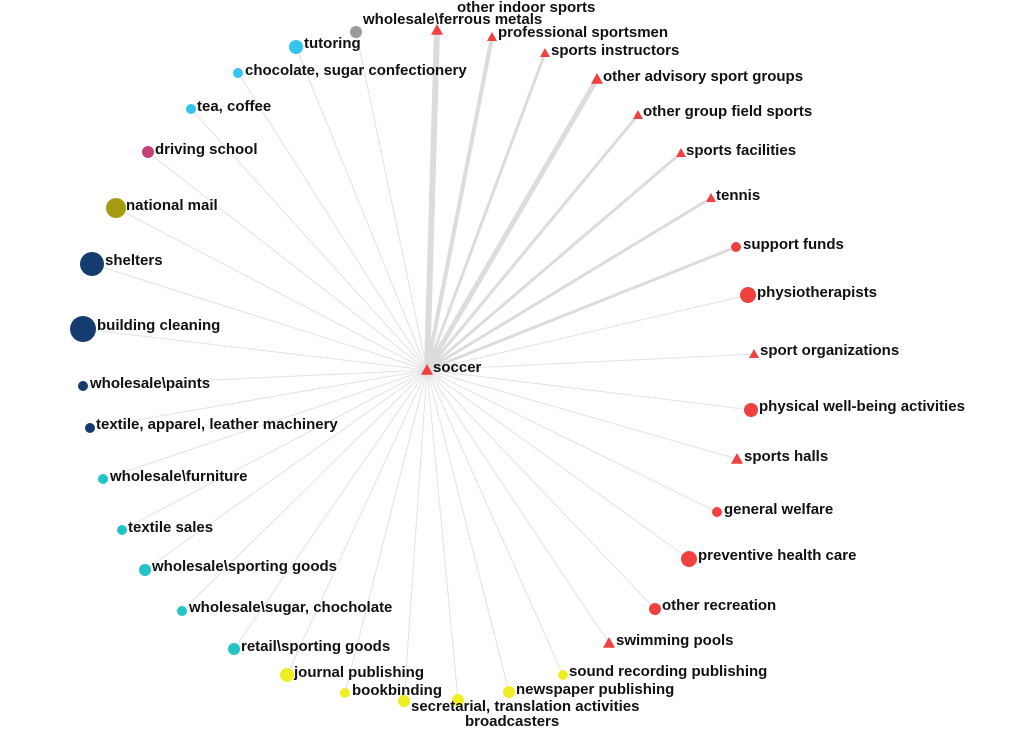 This screenshot has height=729, width=1024. What do you see at coordinates (595, 689) in the screenshot?
I see `node-label: newspaper publishing` at bounding box center [595, 689].